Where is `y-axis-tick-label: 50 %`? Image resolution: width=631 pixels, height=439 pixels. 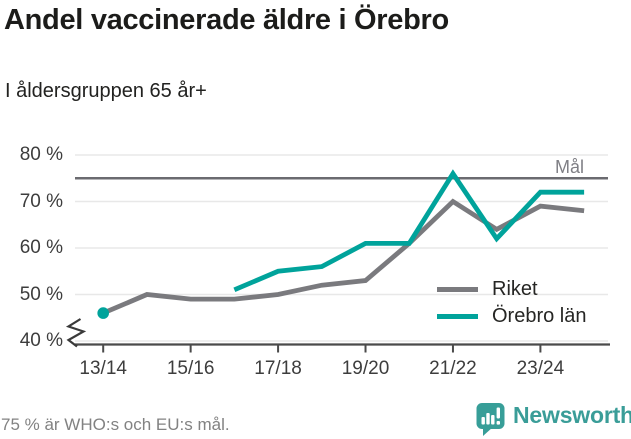 y-axis-tick-label: 50 % is located at coordinates (41, 294).